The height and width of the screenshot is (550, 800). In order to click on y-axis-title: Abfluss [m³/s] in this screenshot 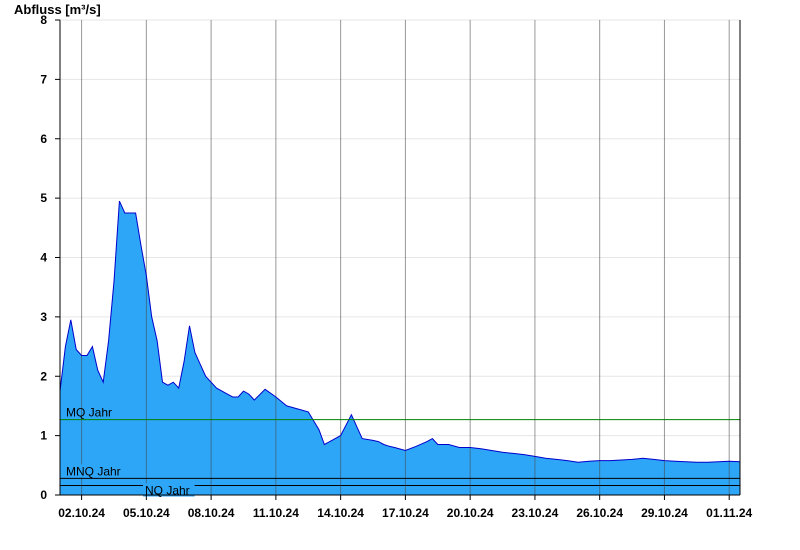, I will do `click(57, 9)`.